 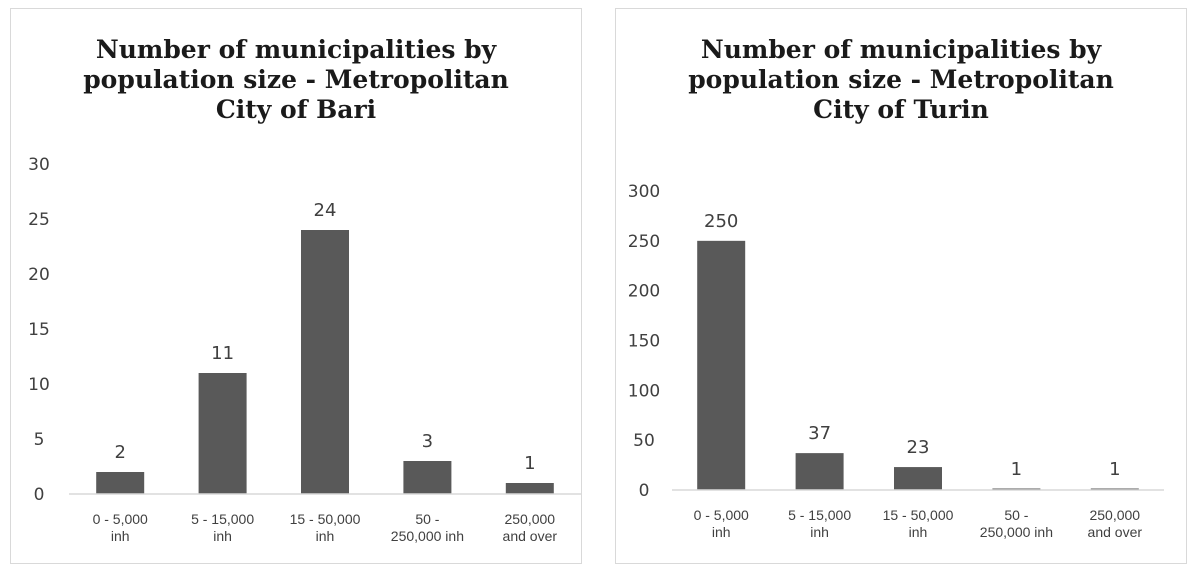 What do you see at coordinates (644, 292) in the screenshot?
I see `y-tick-label: 200` at bounding box center [644, 292].